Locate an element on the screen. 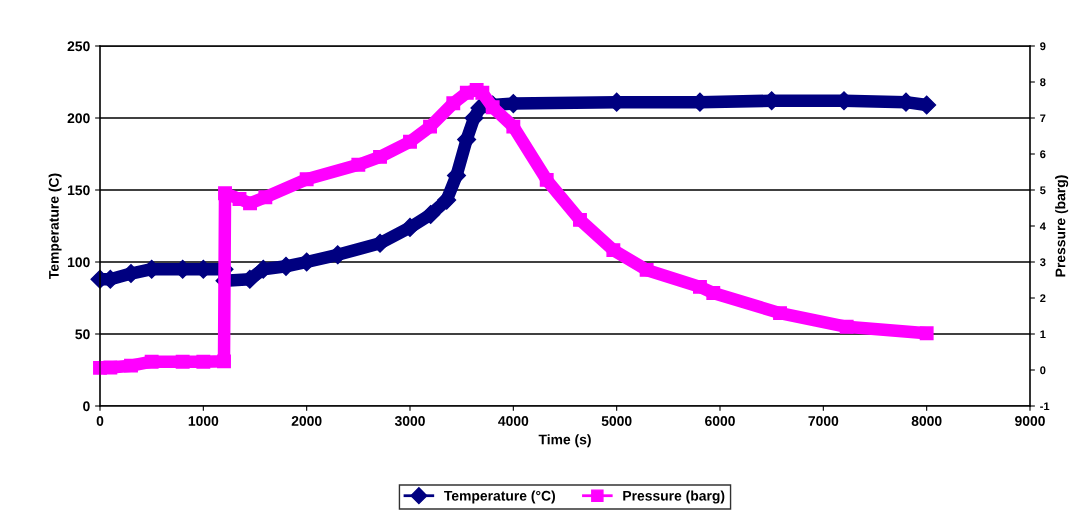  y-tick-label: 100 is located at coordinates (78, 262).